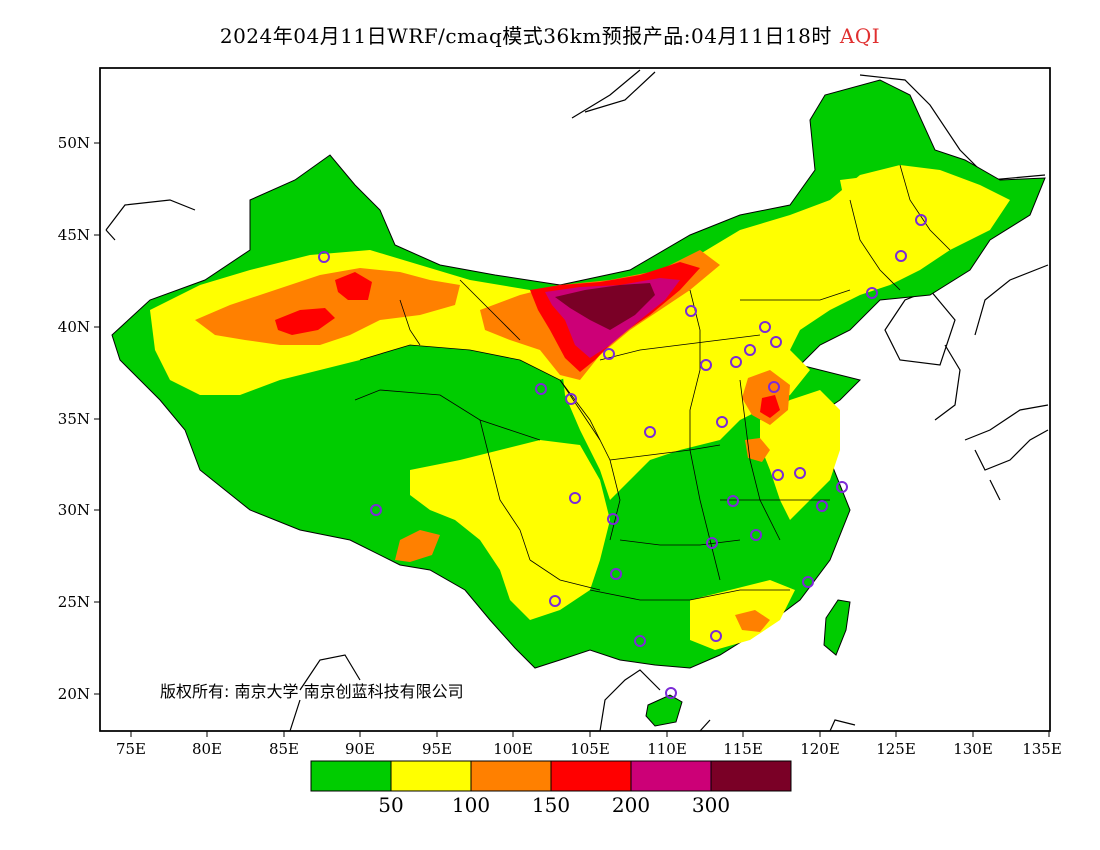 The height and width of the screenshot is (850, 1100). Describe the element at coordinates (525, 36) in the screenshot. I see `title-main: 2024年04月11日WRF/cmaq模式36km预报产品:04月11日18时` at that location.